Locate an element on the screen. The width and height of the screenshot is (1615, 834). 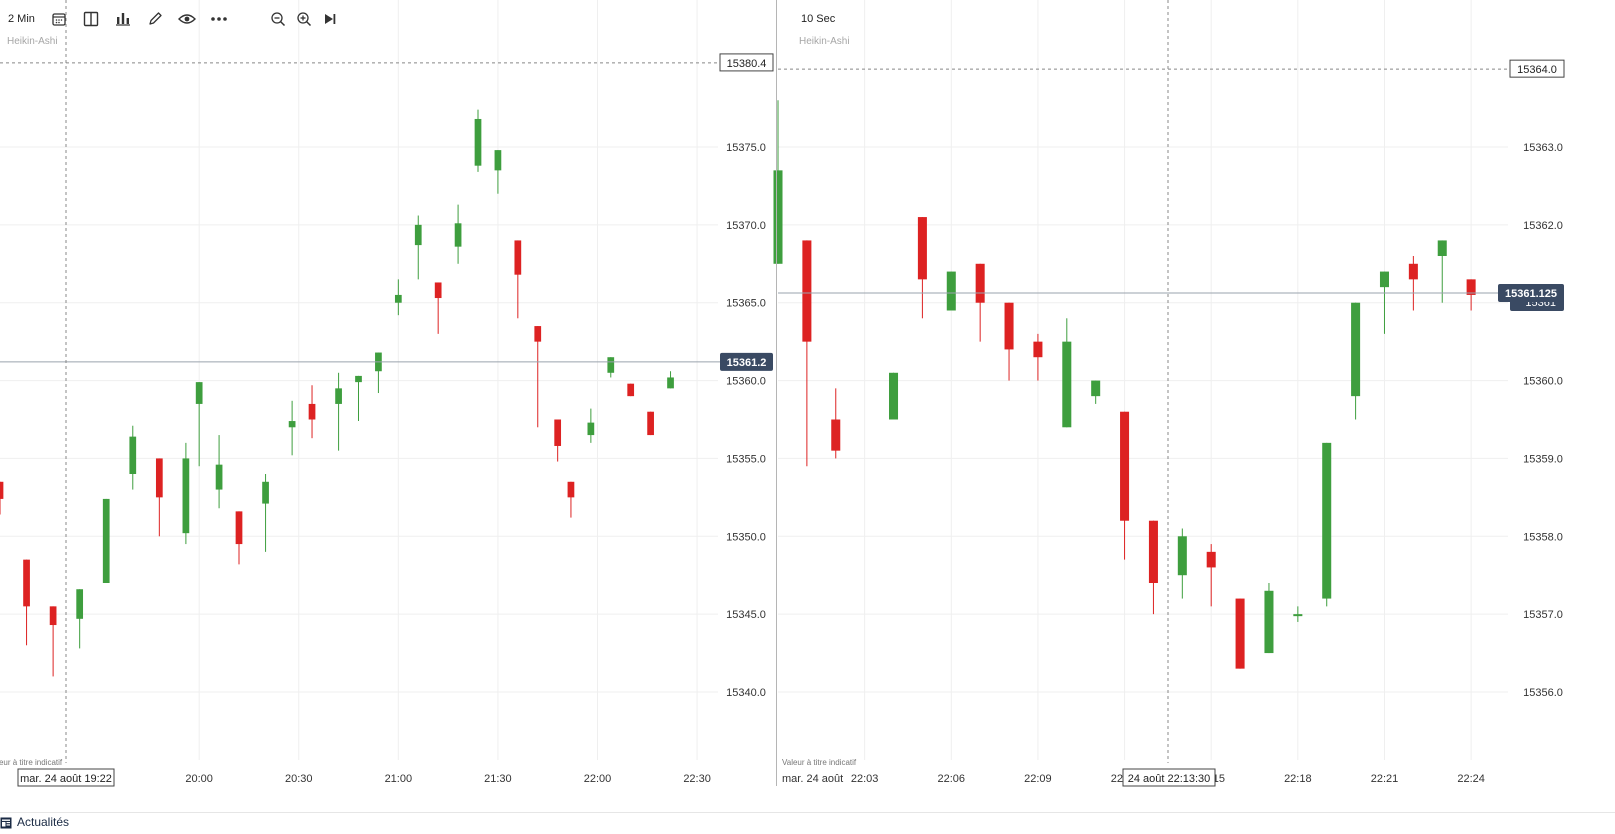
y-tick-label: 15358.0 is located at coordinates (1543, 537).